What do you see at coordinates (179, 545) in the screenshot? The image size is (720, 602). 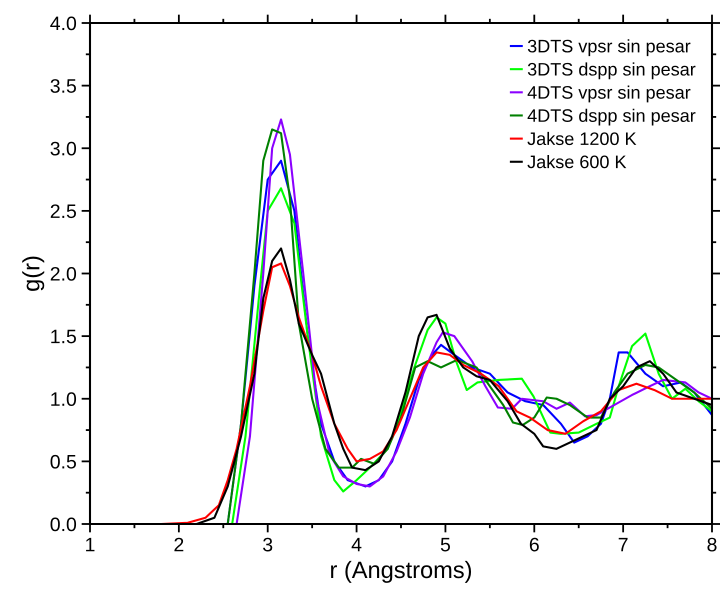 I see `x-tick-label: 2` at bounding box center [179, 545].